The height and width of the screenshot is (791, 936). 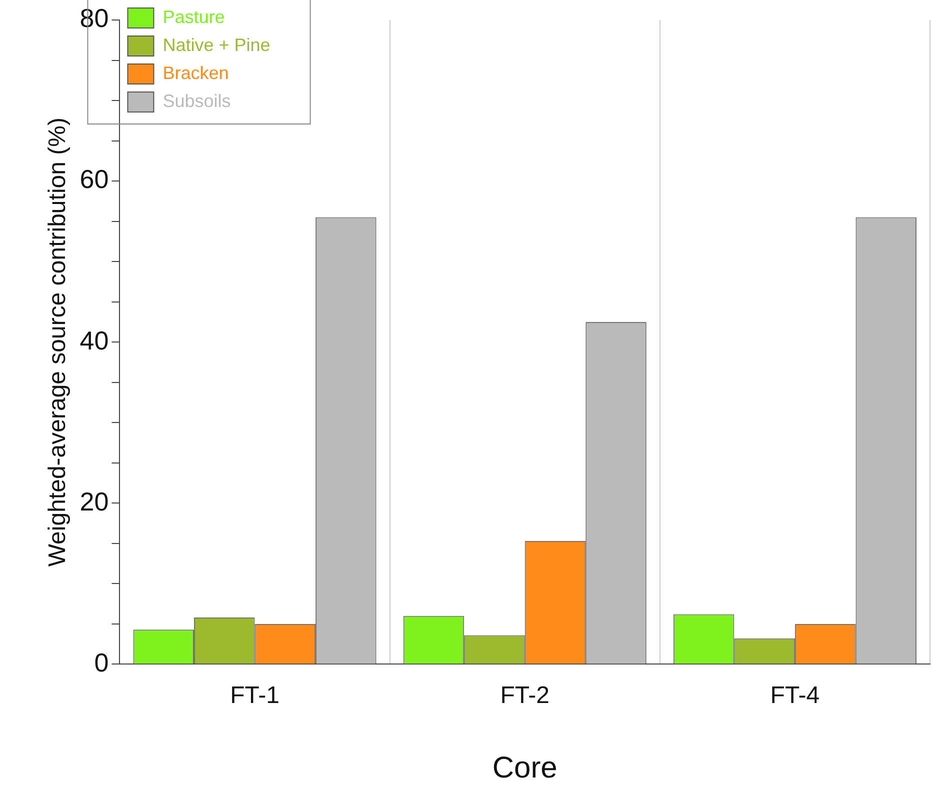 What do you see at coordinates (196, 100) in the screenshot?
I see `legend-label: Subsoils` at bounding box center [196, 100].